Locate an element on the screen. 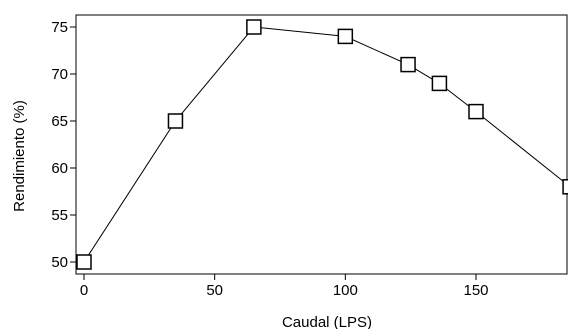  x-axis-label: Caudal (LPS) is located at coordinates (327, 321).